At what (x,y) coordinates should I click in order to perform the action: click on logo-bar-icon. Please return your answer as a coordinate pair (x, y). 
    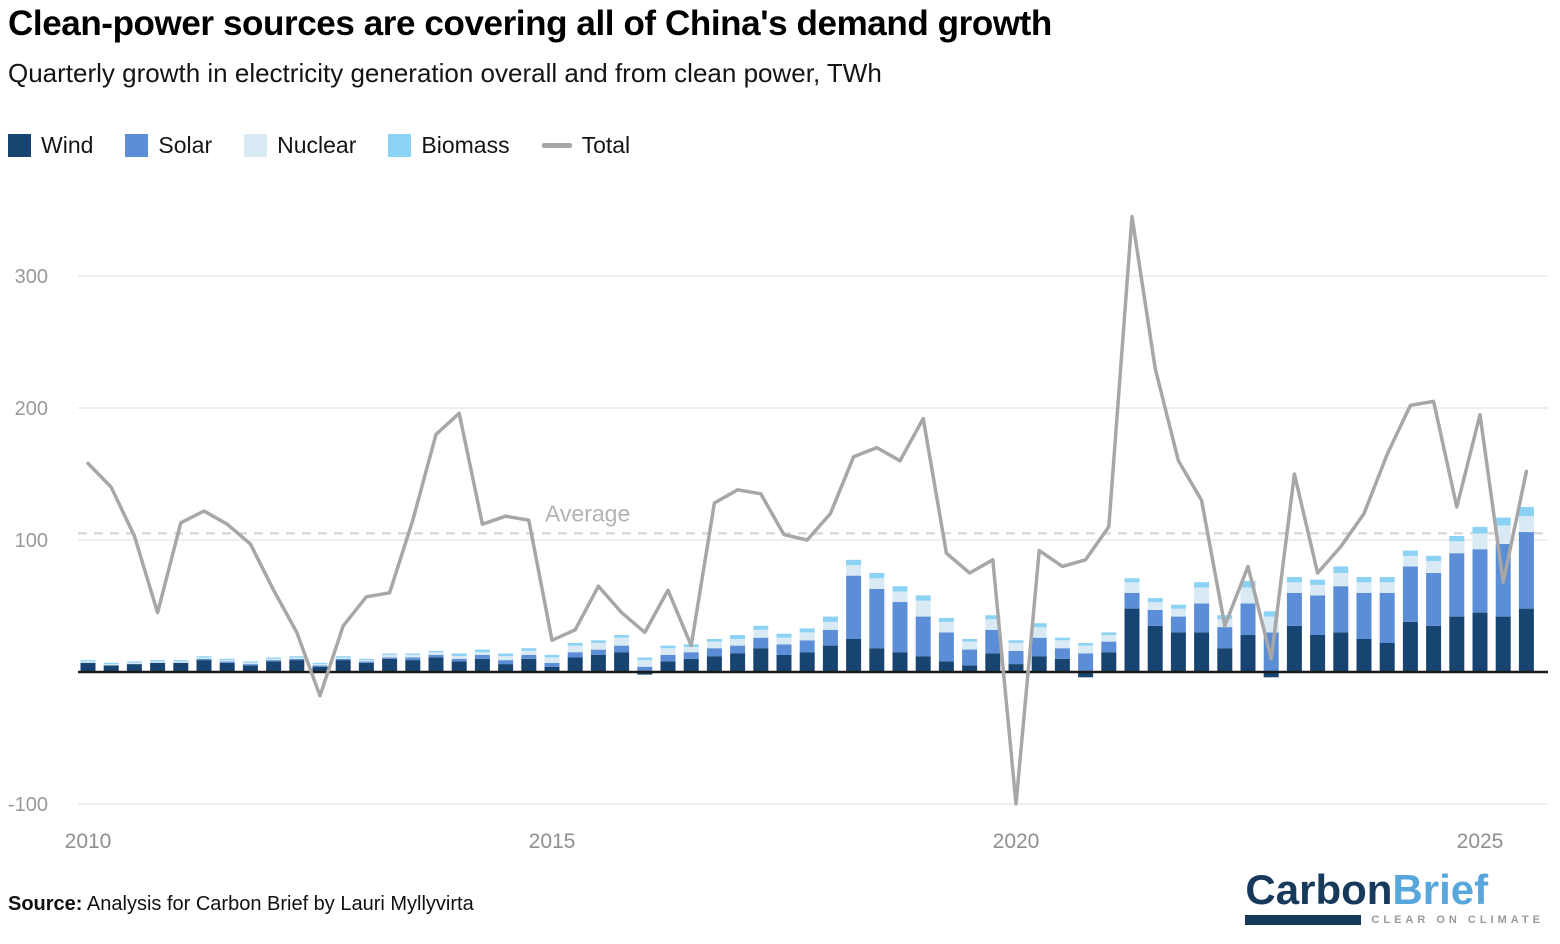
    Looking at the image, I should click on (1303, 920).